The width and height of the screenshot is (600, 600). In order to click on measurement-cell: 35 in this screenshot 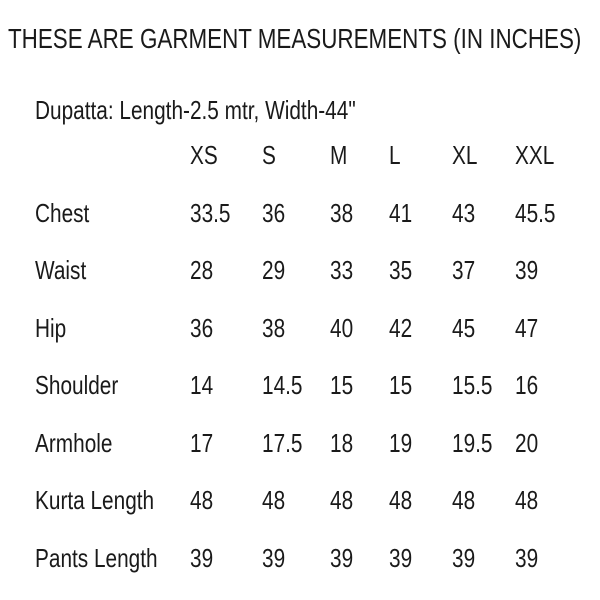, I will do `click(420, 284)`.